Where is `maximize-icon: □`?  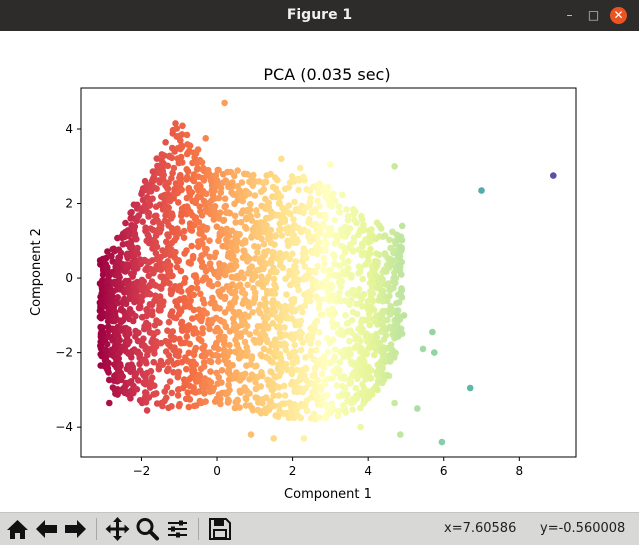
maximize-icon: □ is located at coordinates (593, 15).